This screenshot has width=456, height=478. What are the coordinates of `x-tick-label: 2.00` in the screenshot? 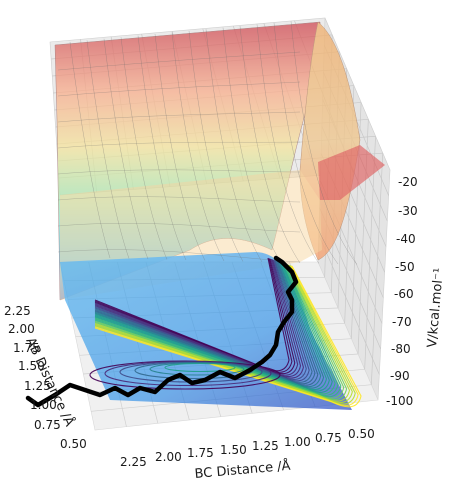 It's located at (168, 457).